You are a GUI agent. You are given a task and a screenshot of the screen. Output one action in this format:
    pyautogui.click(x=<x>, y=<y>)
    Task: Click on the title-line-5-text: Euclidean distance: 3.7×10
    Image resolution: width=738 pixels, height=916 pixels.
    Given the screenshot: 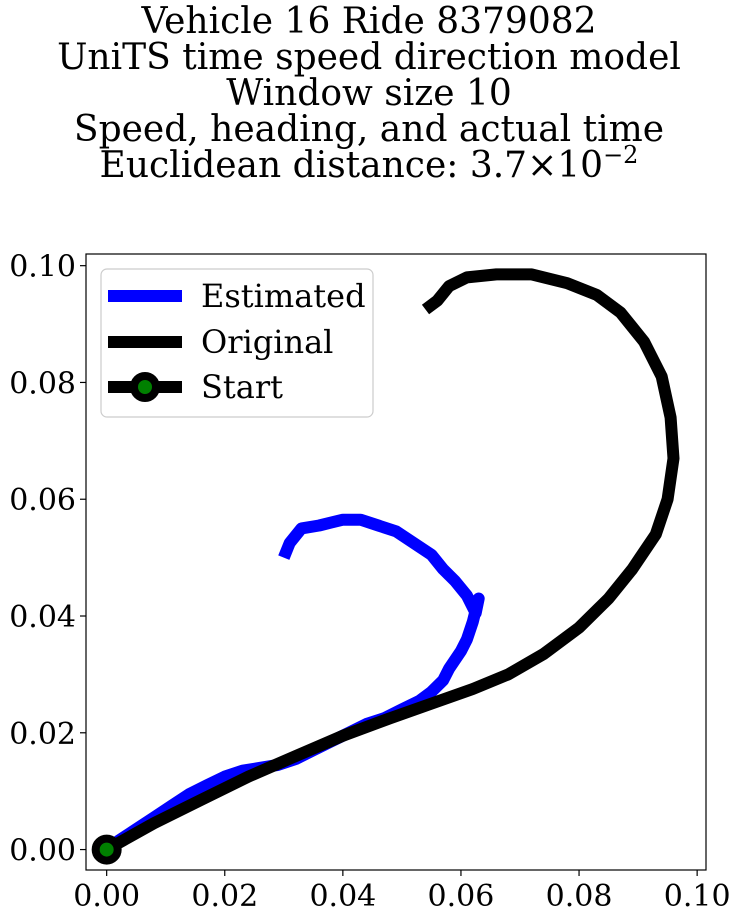 What is the action you would take?
    pyautogui.click(x=351, y=165)
    